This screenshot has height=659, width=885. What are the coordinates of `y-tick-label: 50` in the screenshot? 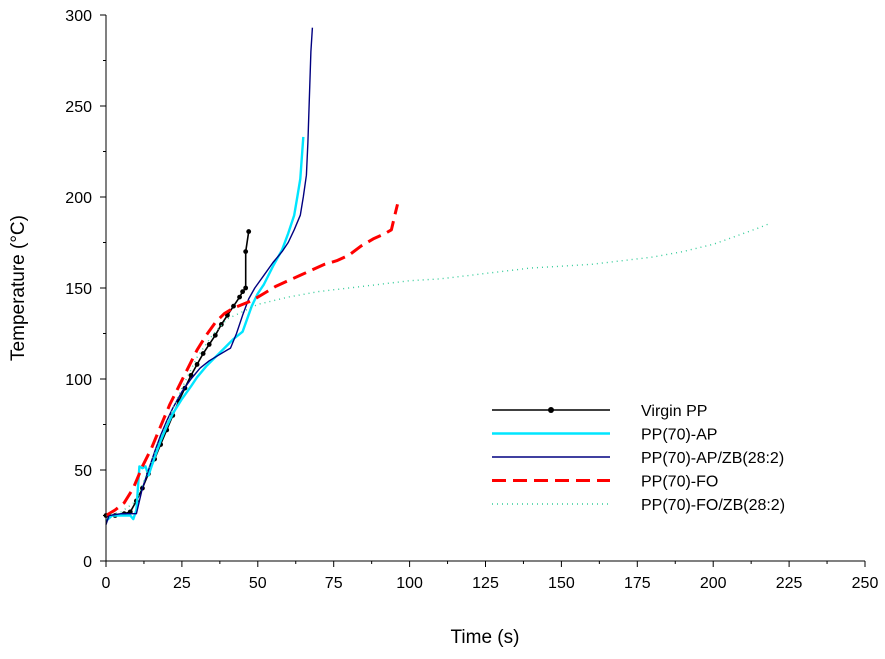 It's located at (83, 471).